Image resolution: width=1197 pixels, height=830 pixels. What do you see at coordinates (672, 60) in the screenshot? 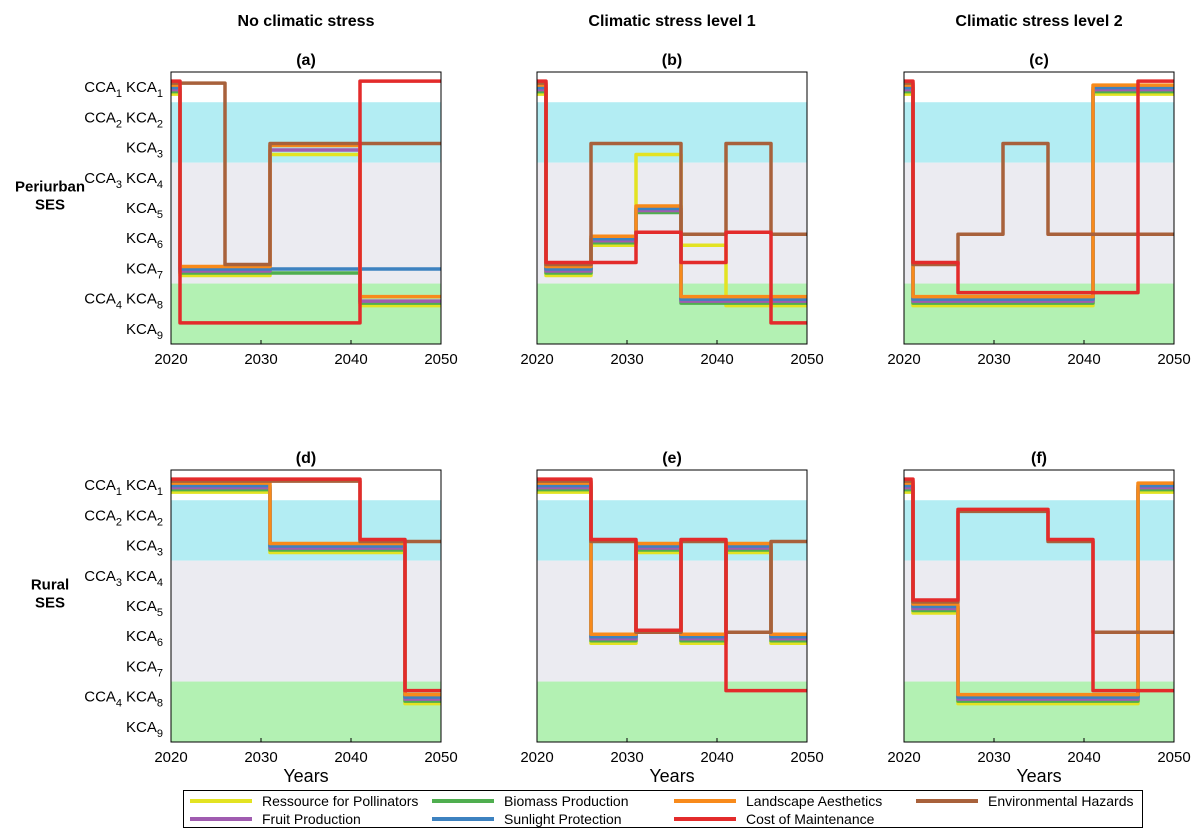
I see `panel-title: (b)` at bounding box center [672, 60].